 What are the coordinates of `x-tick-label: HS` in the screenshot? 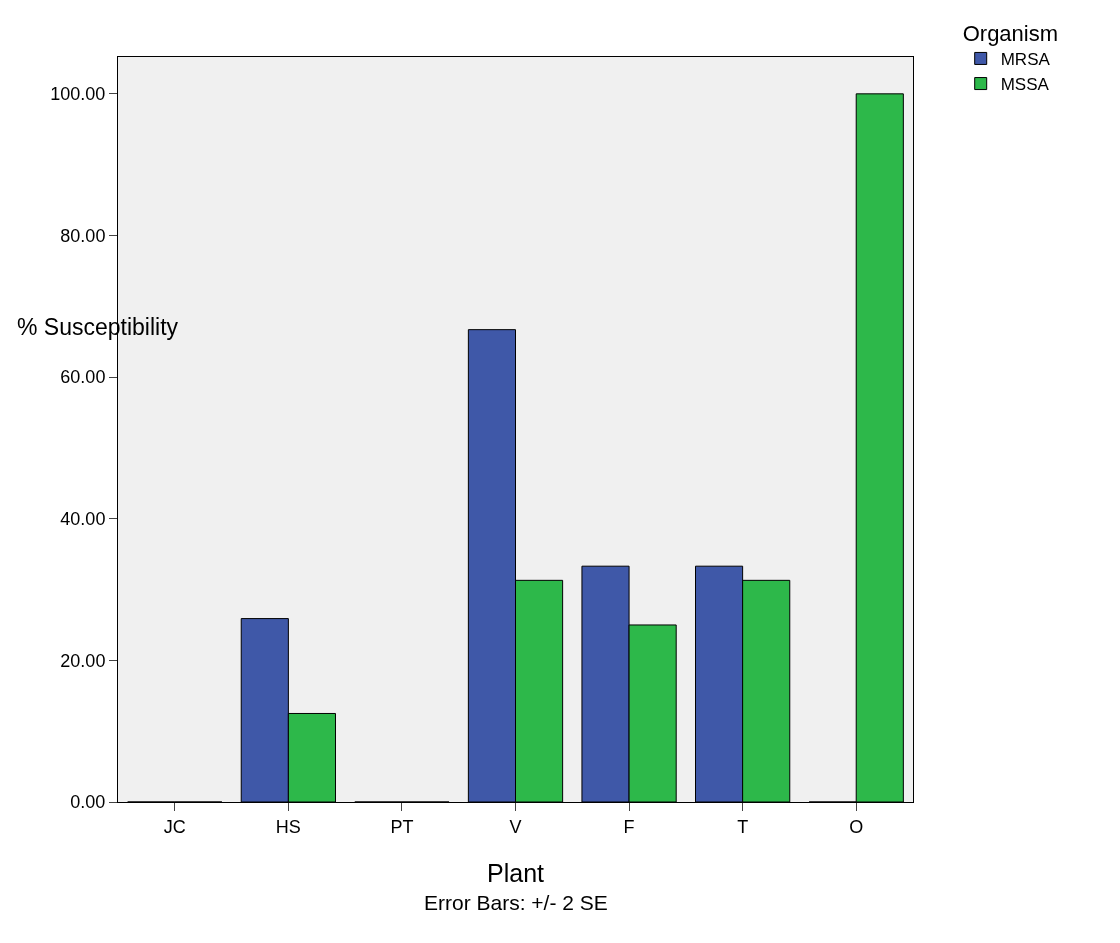 It's located at (288, 826).